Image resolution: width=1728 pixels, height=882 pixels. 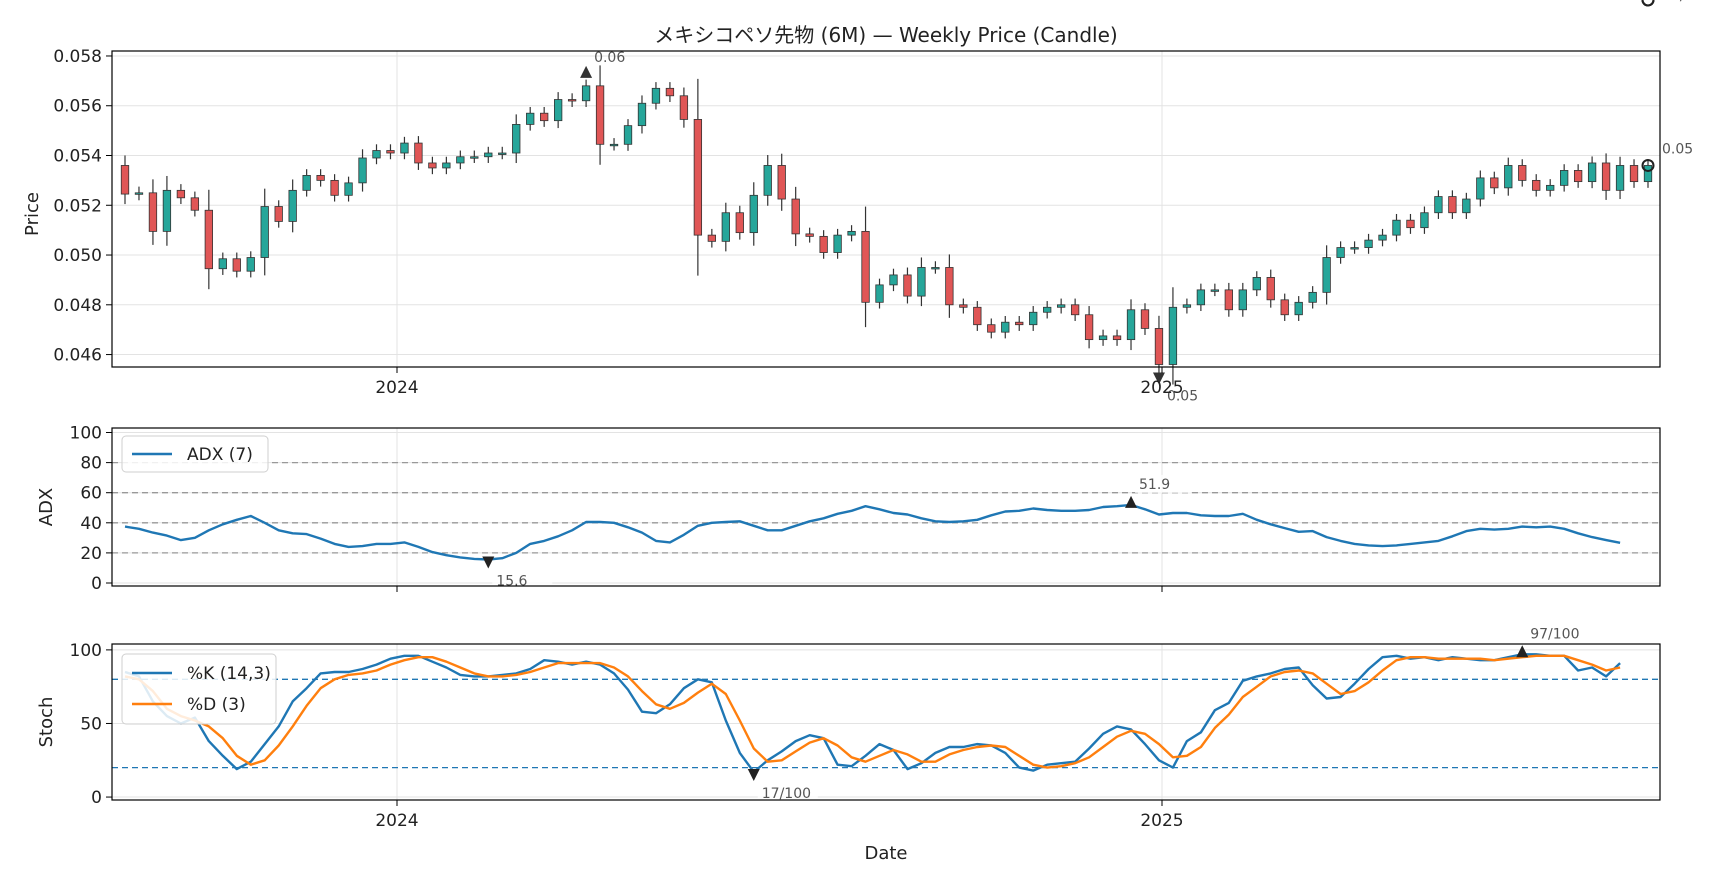 I want to click on y-tick-label: 80, so click(x=91, y=464).